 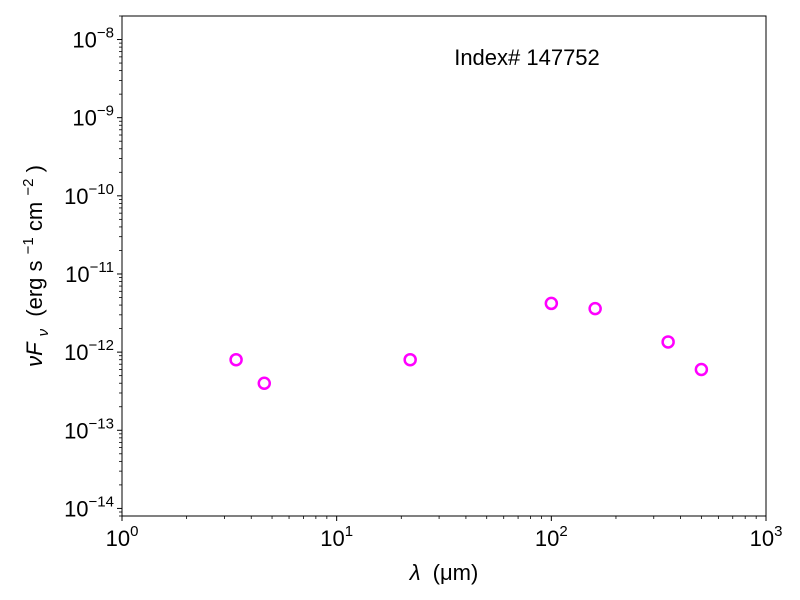 I want to click on y-tick-exponent: −11, so click(x=102, y=267).